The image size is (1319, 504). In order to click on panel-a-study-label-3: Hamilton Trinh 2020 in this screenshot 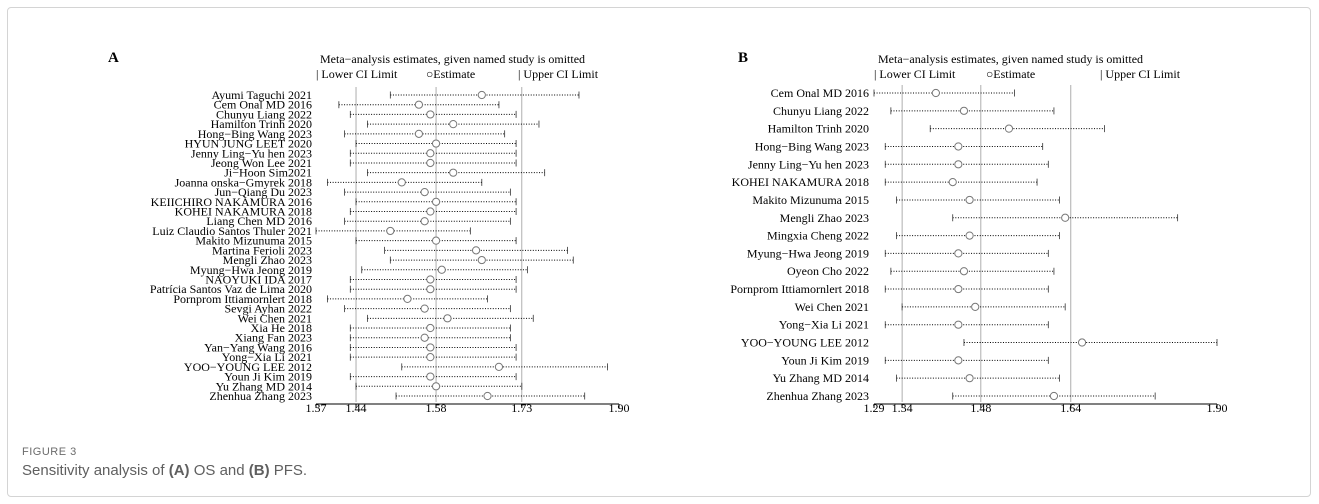, I will do `click(261, 124)`.